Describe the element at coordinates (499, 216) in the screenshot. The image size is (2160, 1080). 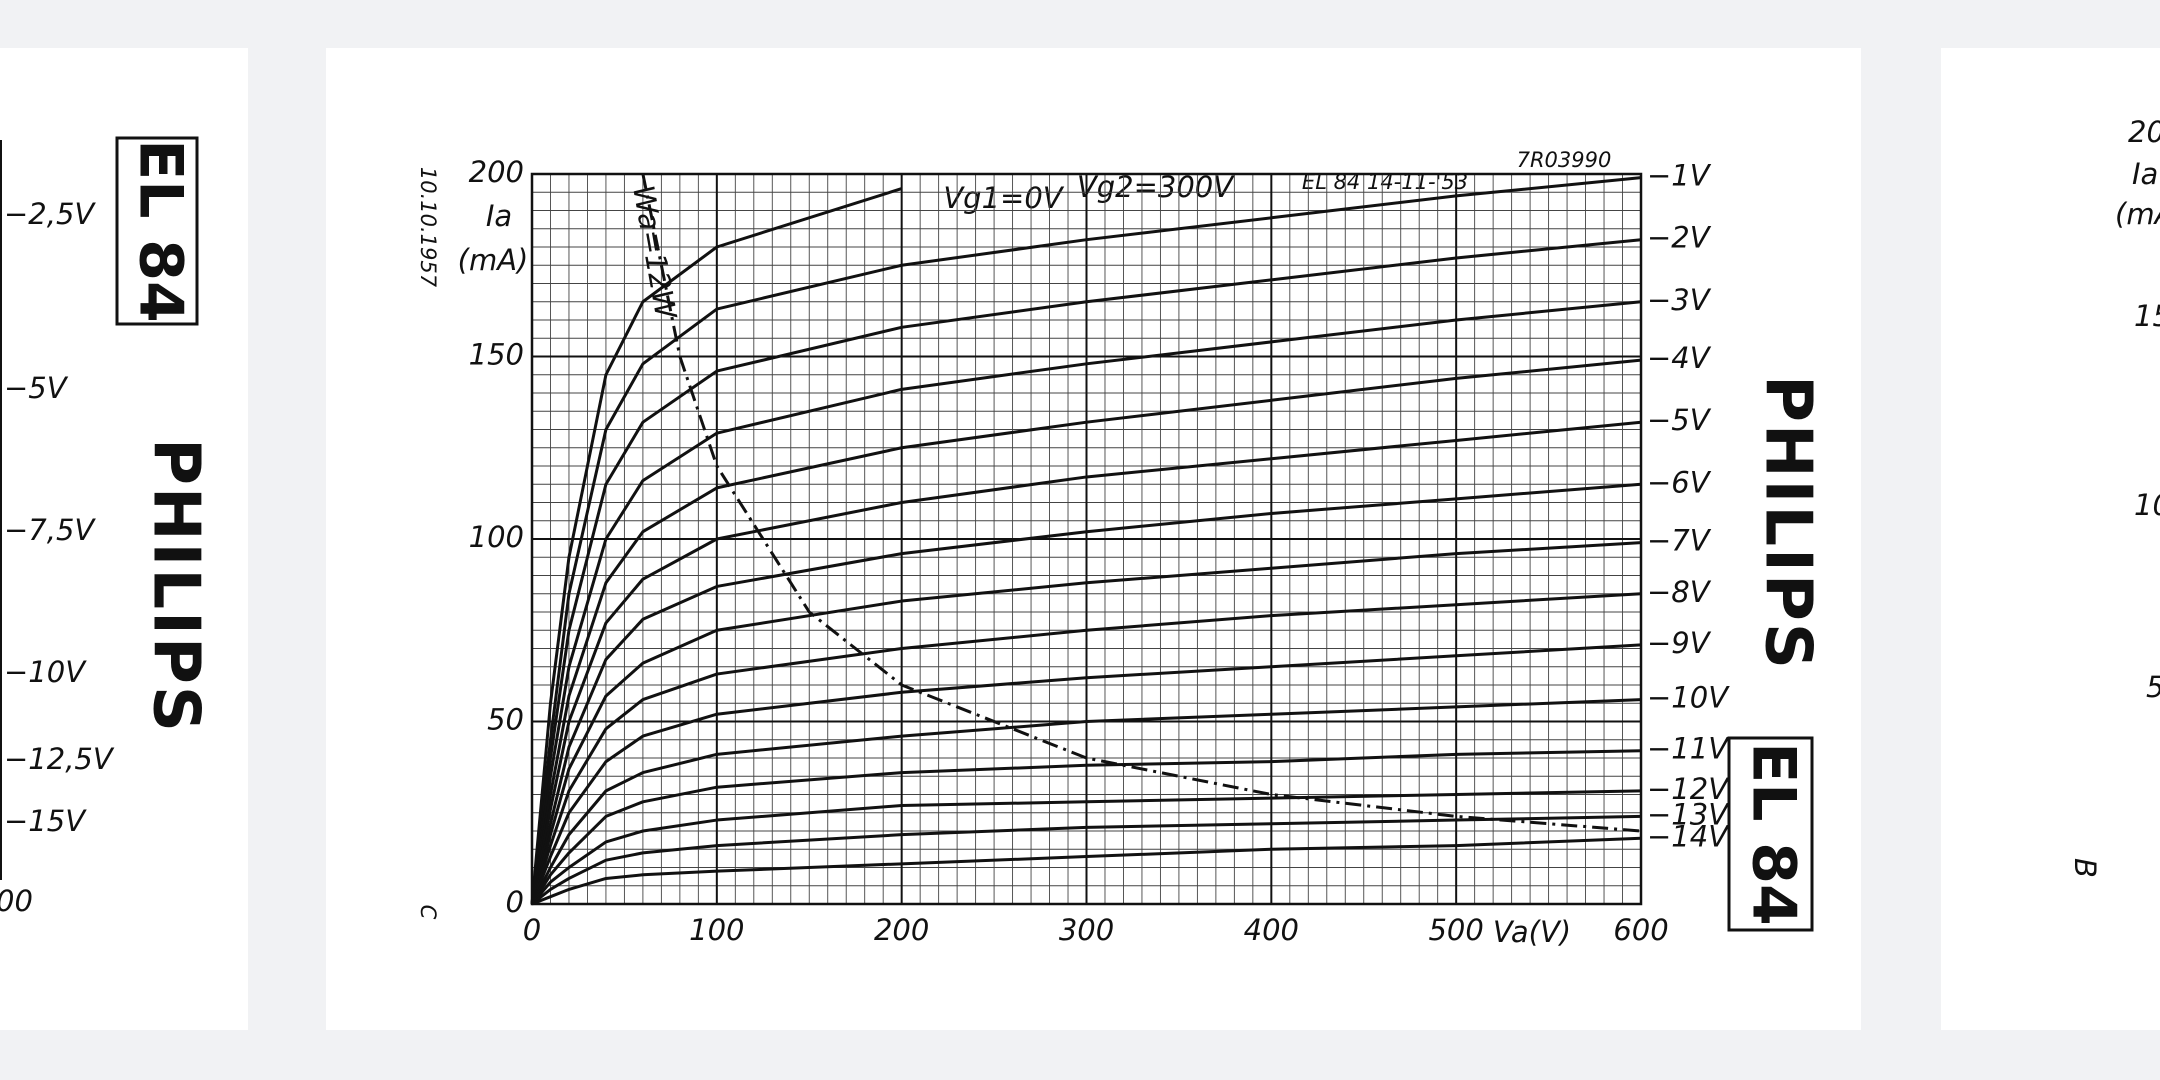
I see `y-axis-label: Ia` at that location.